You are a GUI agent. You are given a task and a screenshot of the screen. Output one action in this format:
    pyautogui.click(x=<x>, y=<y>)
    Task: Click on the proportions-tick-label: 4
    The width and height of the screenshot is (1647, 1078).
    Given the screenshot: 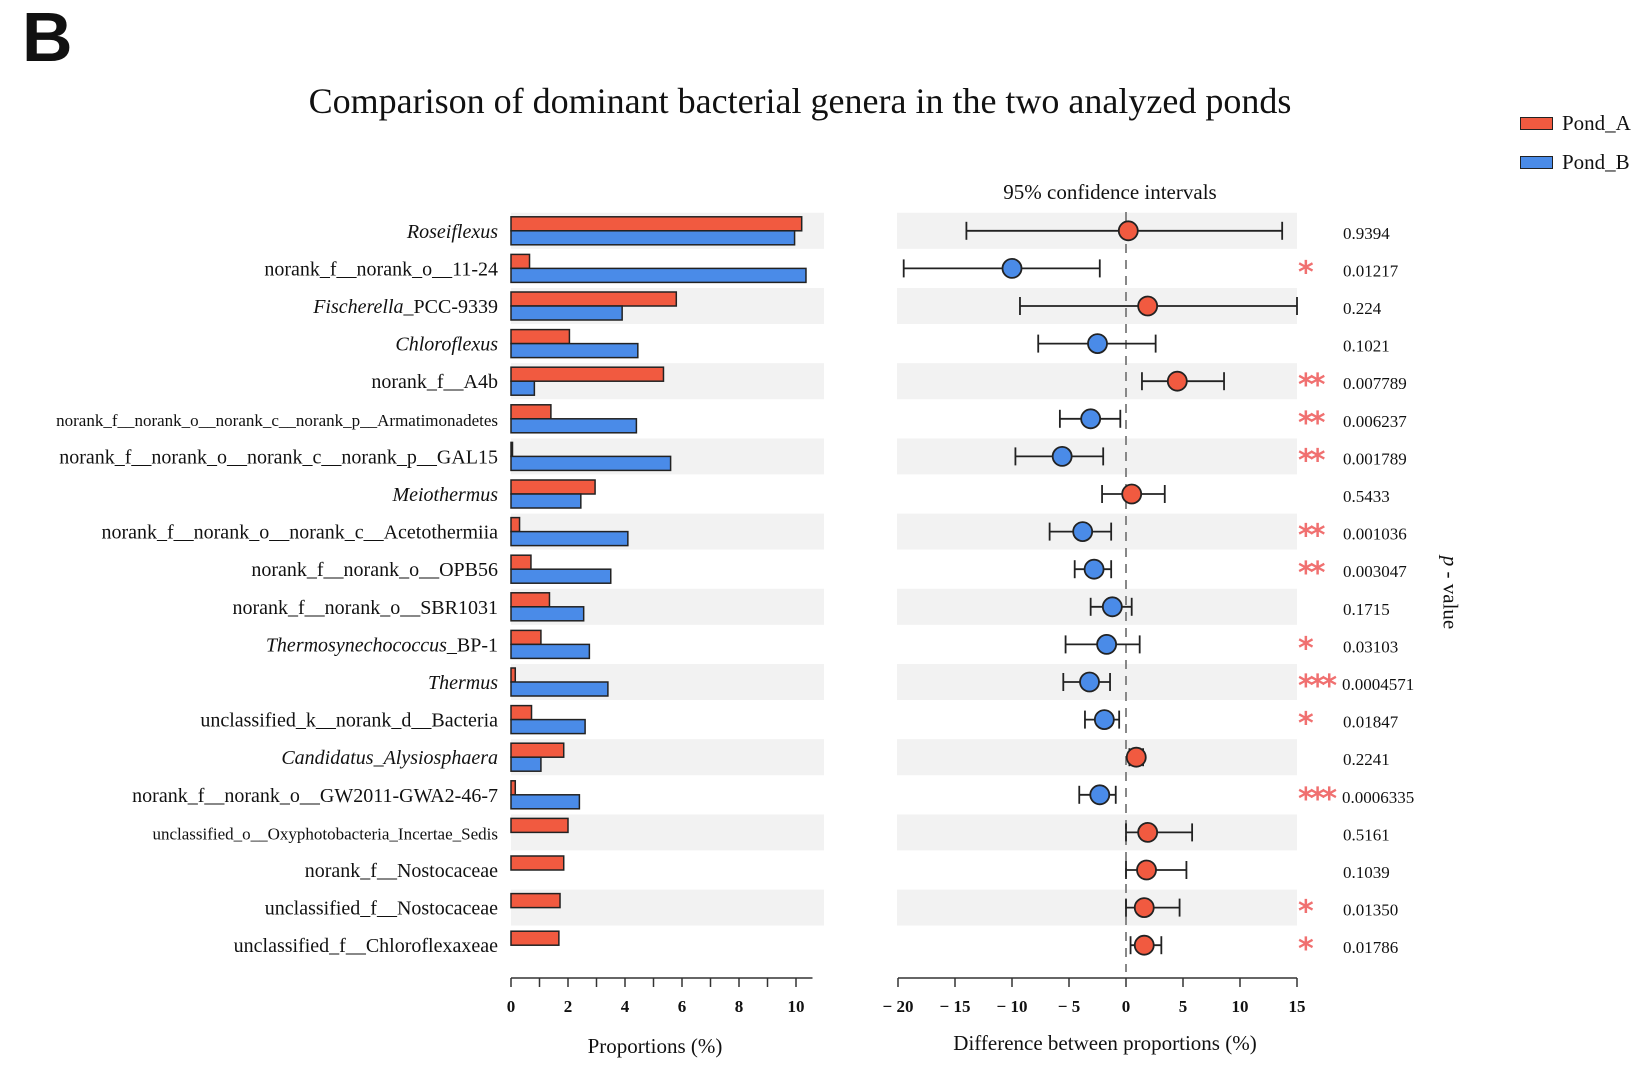 What is the action you would take?
    pyautogui.click(x=625, y=1006)
    